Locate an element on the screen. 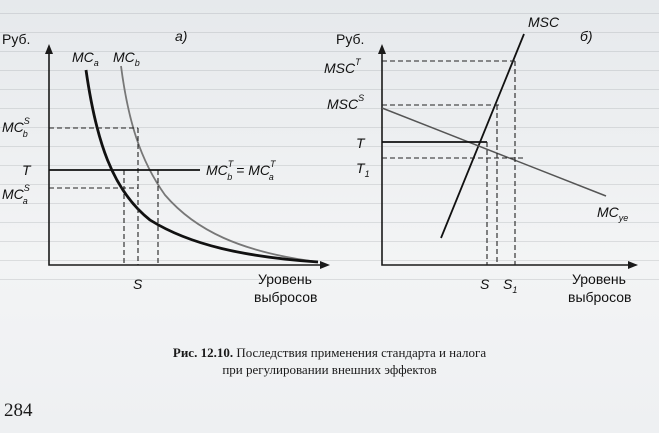 The width and height of the screenshot is (659, 433). tax-equality-label: MCT b = MCT a is located at coordinates (241, 170).